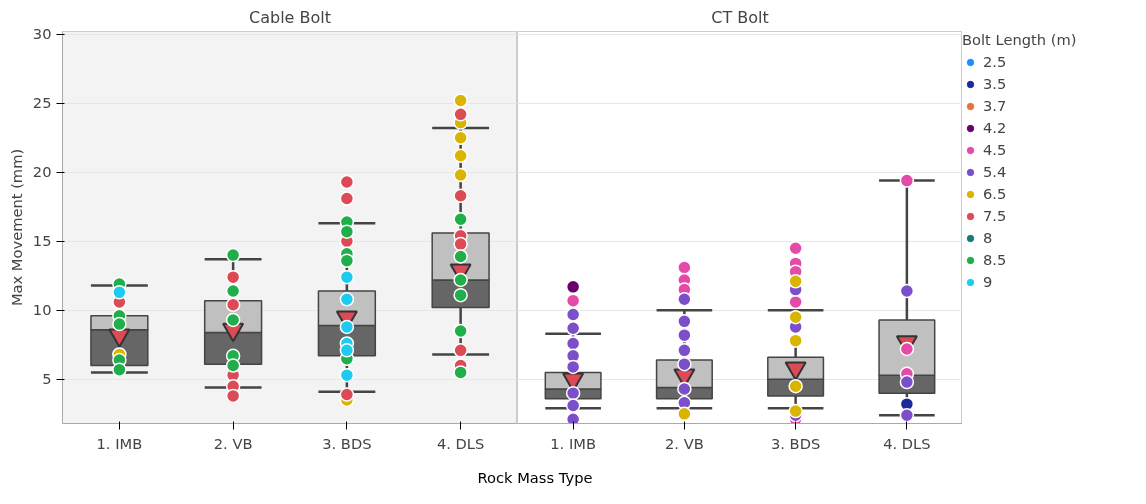 The image size is (1146, 504). Describe the element at coordinates (16, 227) in the screenshot. I see `y-axis-title: Max Movement (mm)` at that location.